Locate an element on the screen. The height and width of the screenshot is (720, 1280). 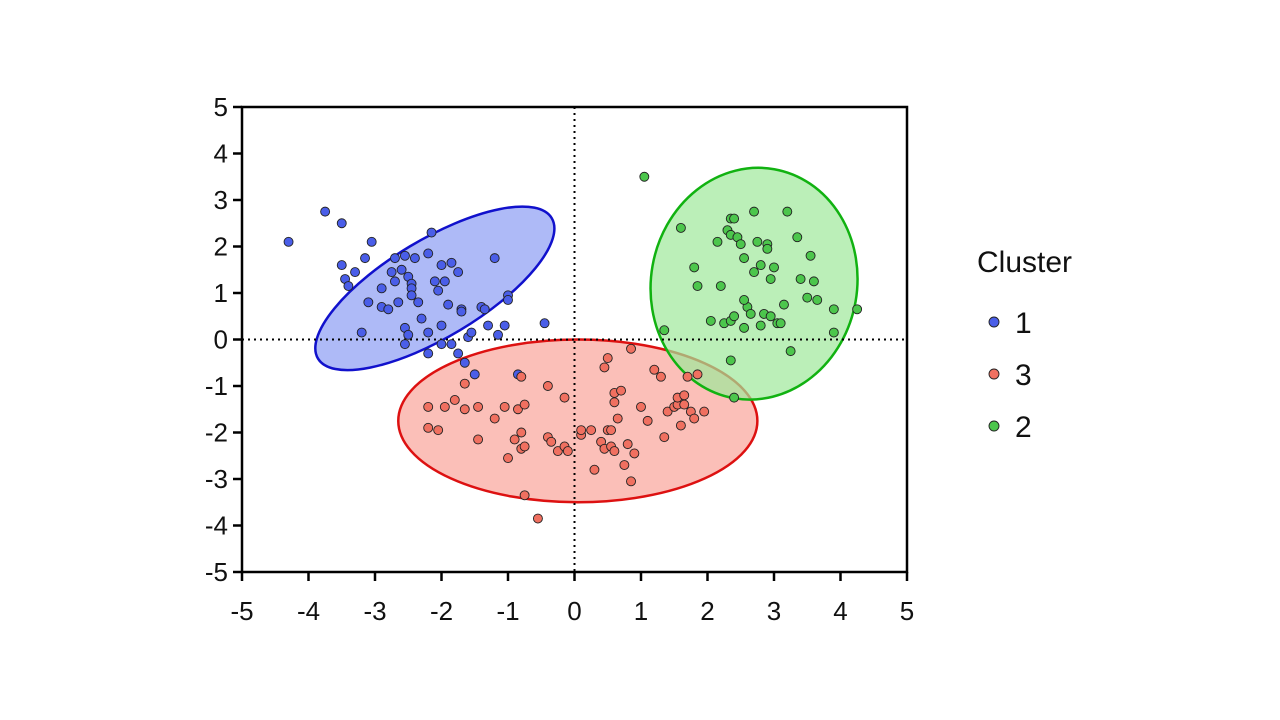
x-tick-label: 4 is located at coordinates (840, 611).